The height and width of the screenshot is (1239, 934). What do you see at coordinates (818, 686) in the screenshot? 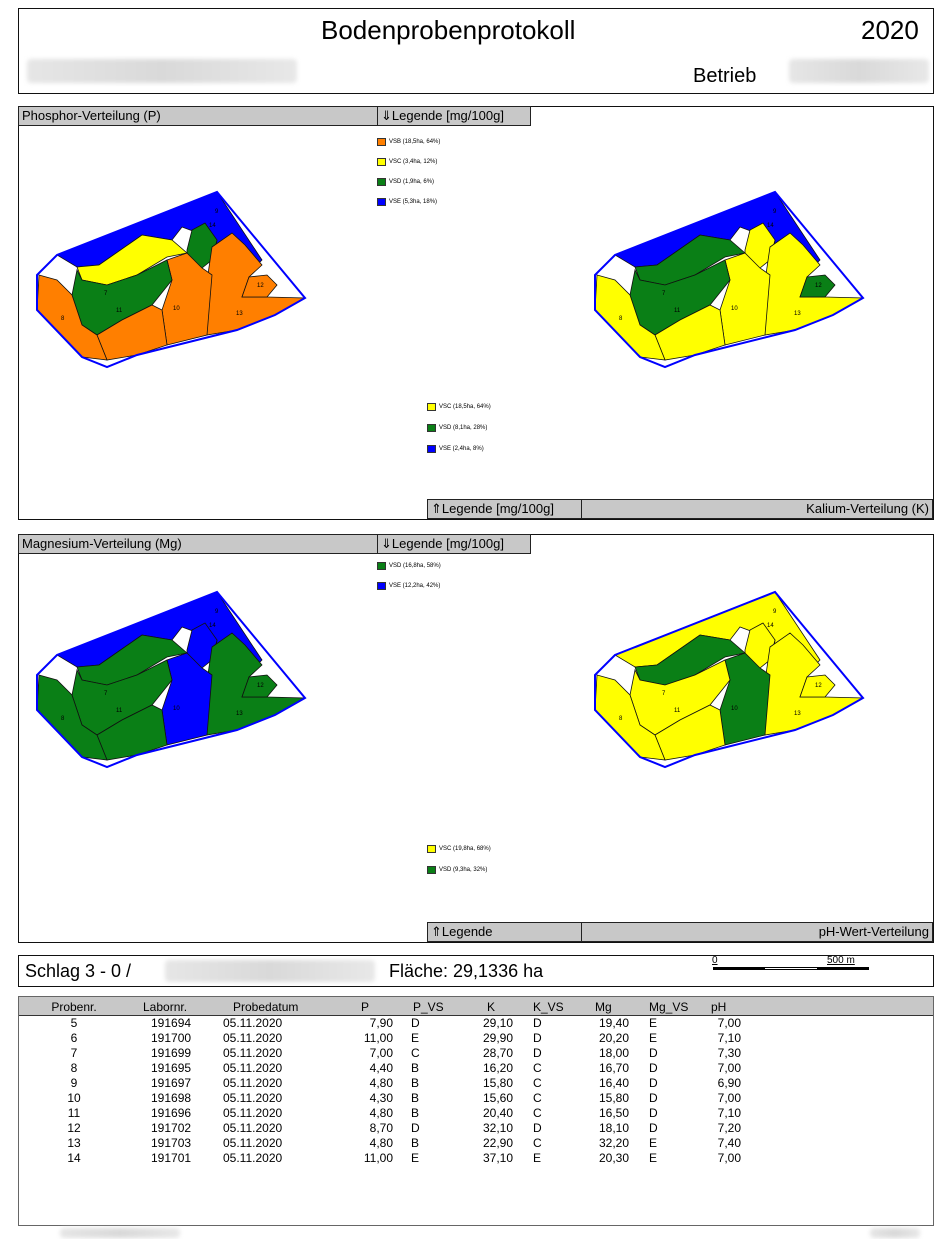
I see `field-number: 12` at bounding box center [818, 686].